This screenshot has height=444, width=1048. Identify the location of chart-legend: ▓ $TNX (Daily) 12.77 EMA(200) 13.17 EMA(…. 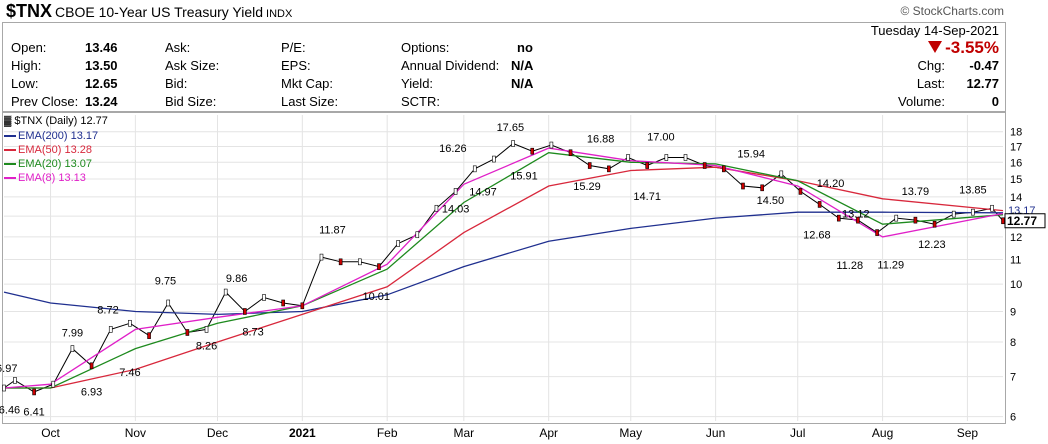
(56, 149).